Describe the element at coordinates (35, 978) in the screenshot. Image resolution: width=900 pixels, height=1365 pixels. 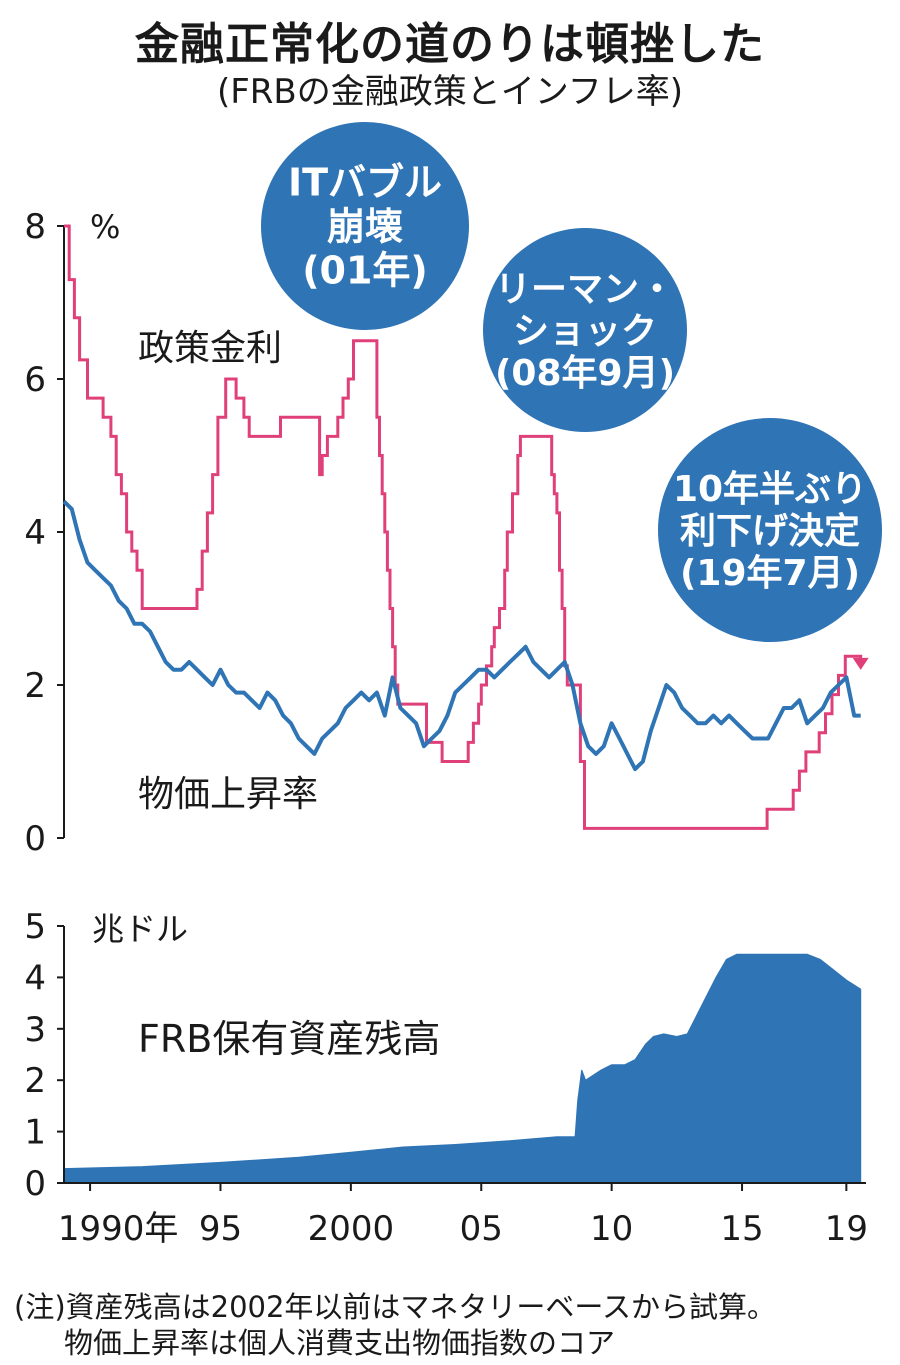
I see `balance-y-tick-label: 4` at that location.